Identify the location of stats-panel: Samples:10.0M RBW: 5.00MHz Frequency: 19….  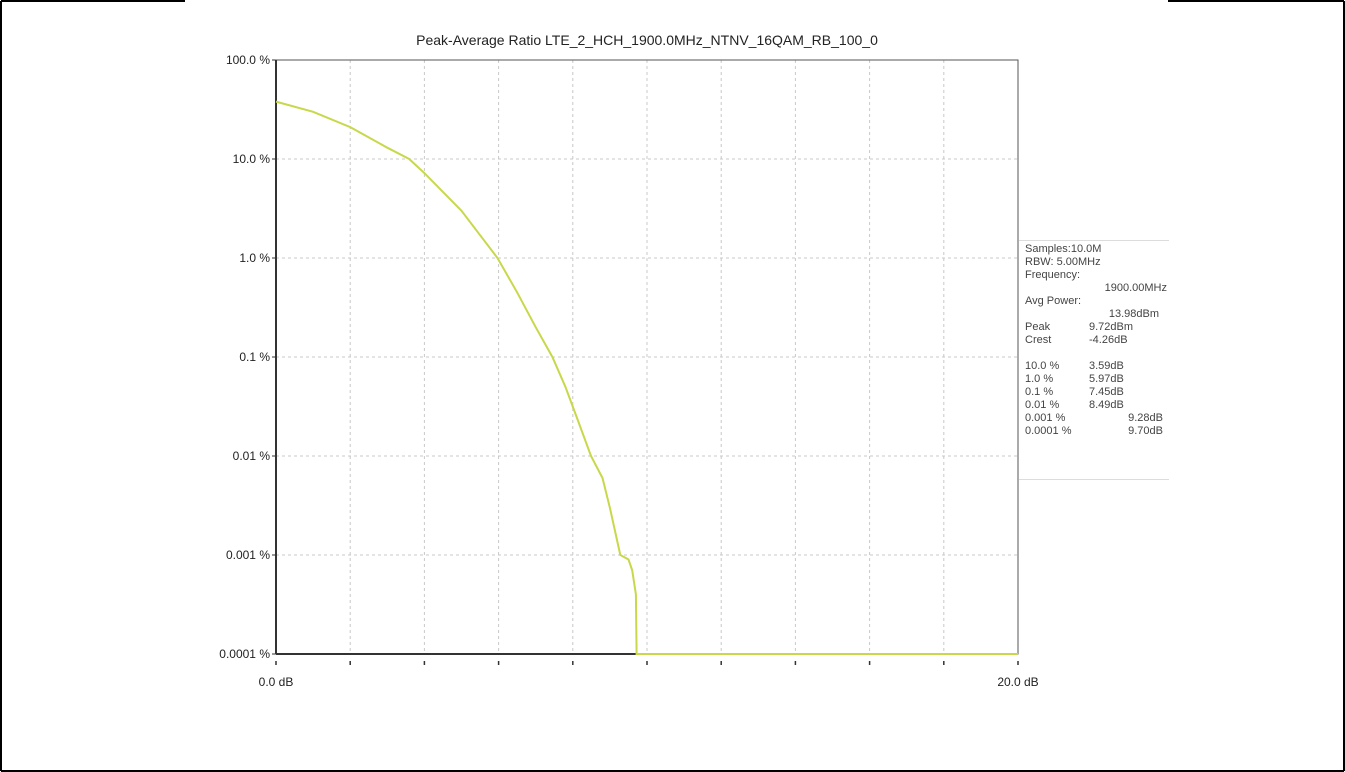
(1094, 360).